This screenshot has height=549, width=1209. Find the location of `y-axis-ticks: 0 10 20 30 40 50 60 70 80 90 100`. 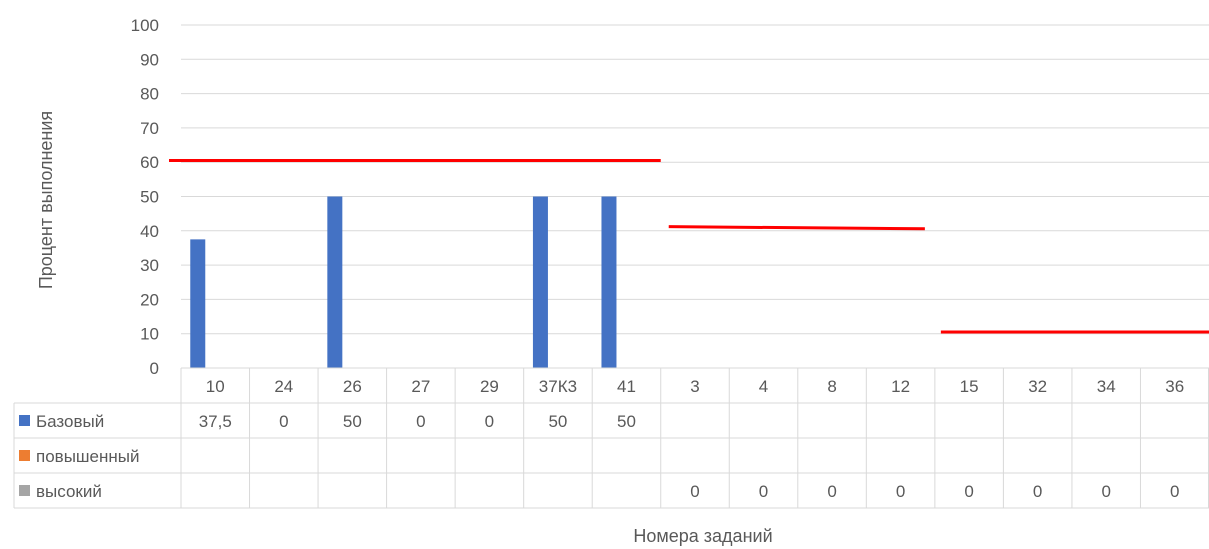

y-axis-ticks: 0 10 20 30 40 50 60 70 80 90 100 is located at coordinates (145, 197).